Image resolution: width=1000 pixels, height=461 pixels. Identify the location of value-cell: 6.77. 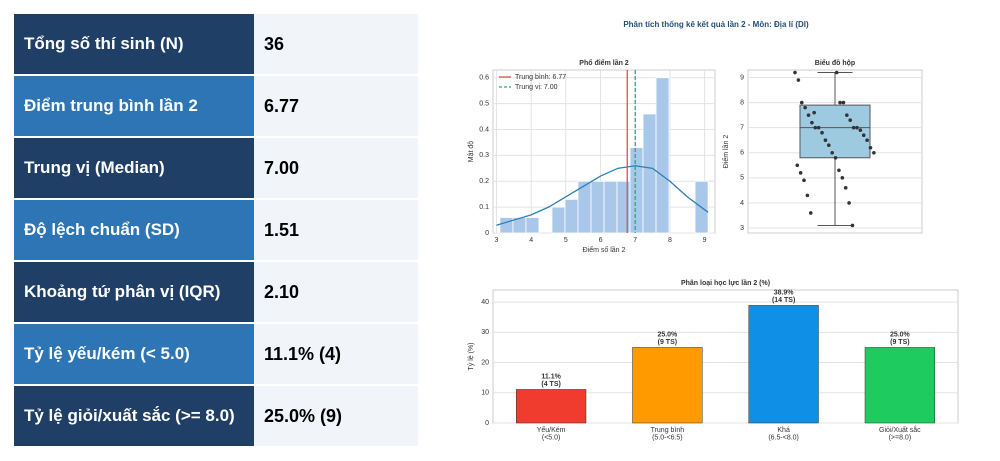
(336, 107).